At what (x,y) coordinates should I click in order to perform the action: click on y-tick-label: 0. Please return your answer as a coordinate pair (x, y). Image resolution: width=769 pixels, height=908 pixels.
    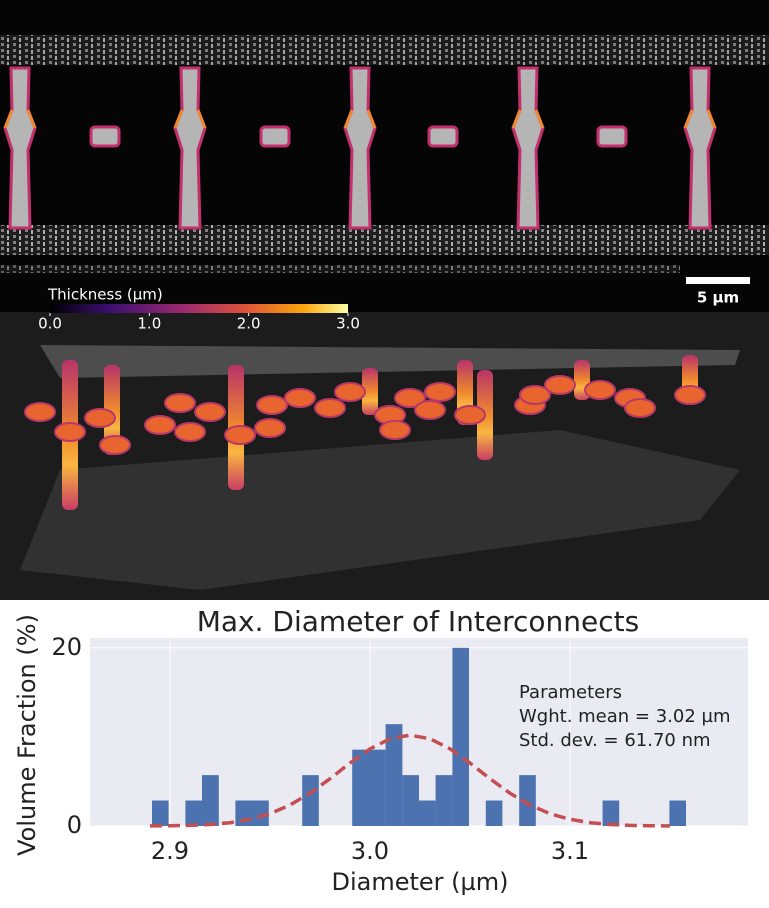
    Looking at the image, I should click on (74, 825).